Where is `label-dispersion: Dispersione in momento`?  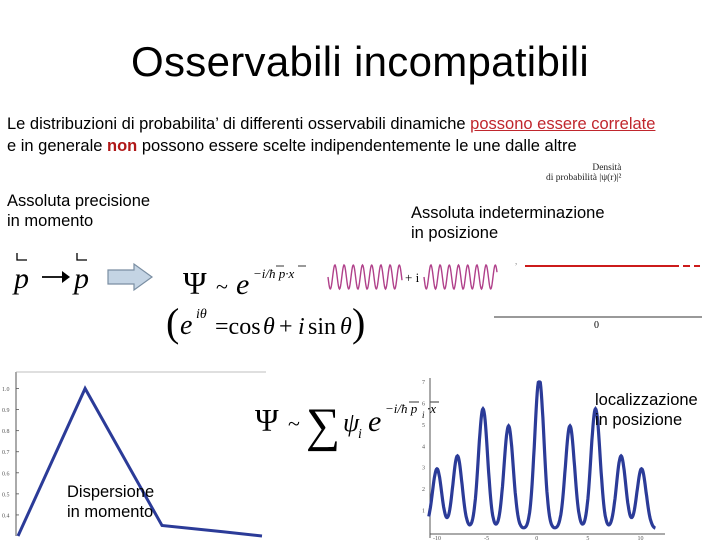
label-dispersion: Dispersione in momento is located at coordinates (111, 502).